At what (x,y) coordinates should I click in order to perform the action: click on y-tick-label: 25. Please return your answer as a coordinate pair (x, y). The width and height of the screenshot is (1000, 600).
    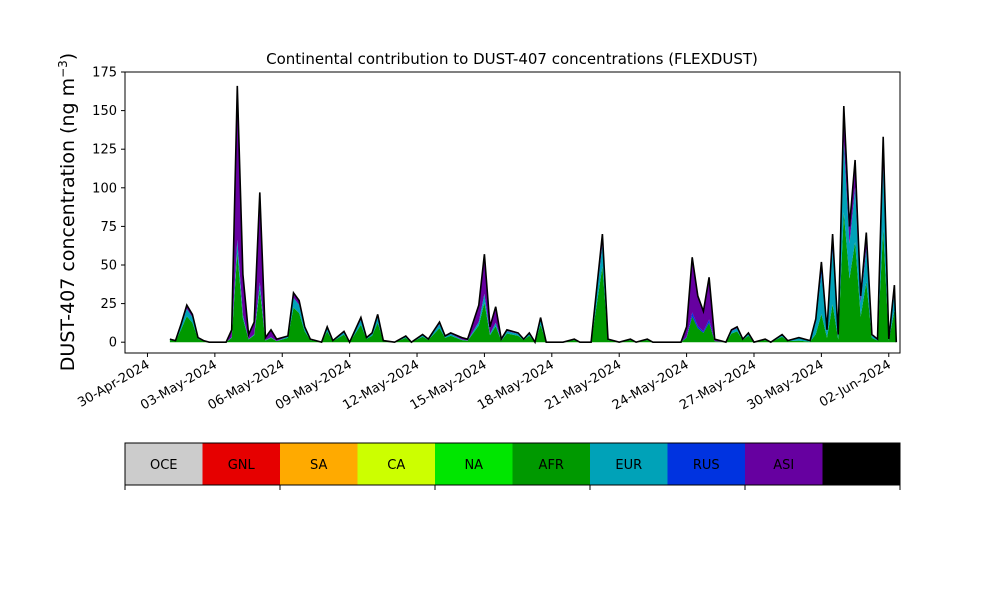
    Looking at the image, I should click on (108, 304).